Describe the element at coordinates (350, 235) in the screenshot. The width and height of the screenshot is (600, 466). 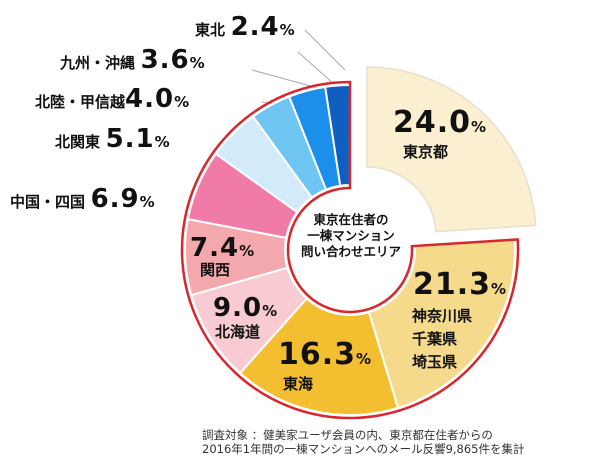
I see `center-title: 東京在住者の 一棟マンション 問い合わせエリア` at that location.